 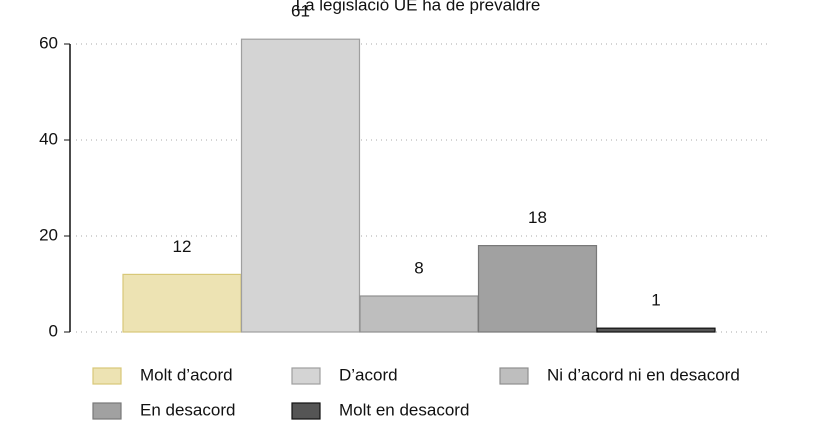 What do you see at coordinates (182, 246) in the screenshot?
I see `data-label: 12` at bounding box center [182, 246].